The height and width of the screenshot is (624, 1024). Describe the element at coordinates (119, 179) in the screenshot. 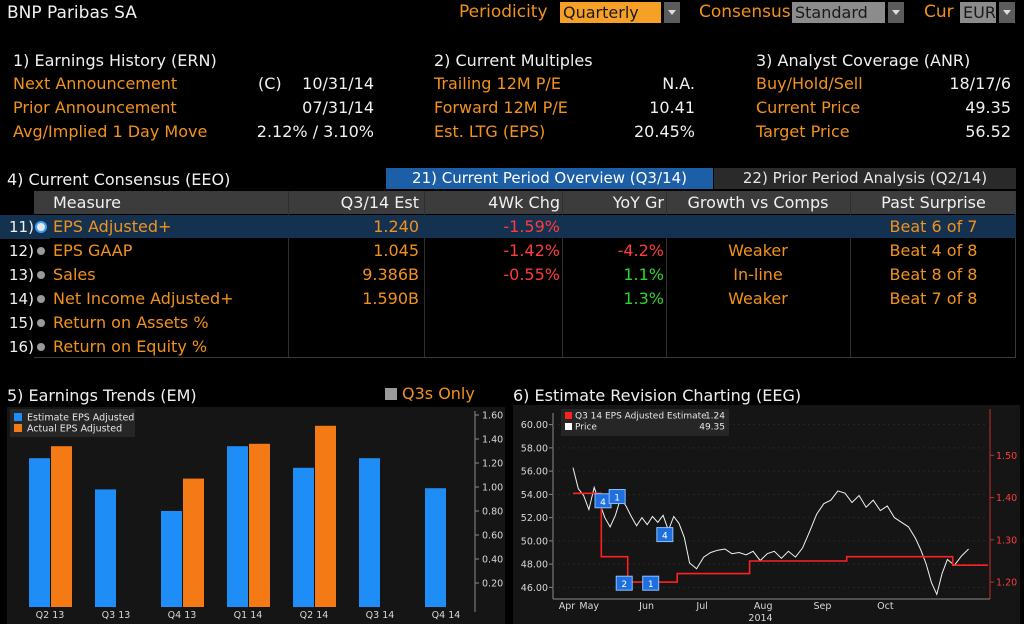

I see `current-consensus-title: 4) Current Consensus (EEO)` at that location.